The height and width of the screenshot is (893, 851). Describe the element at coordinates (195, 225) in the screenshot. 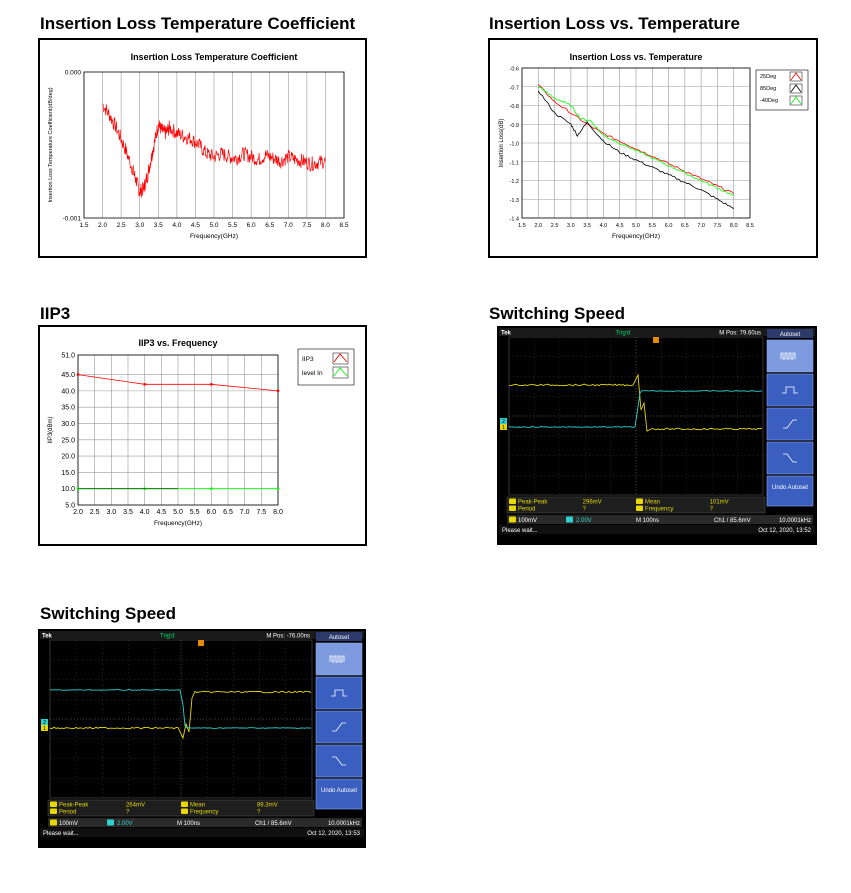

I see `x-tick-label: 4.5` at that location.